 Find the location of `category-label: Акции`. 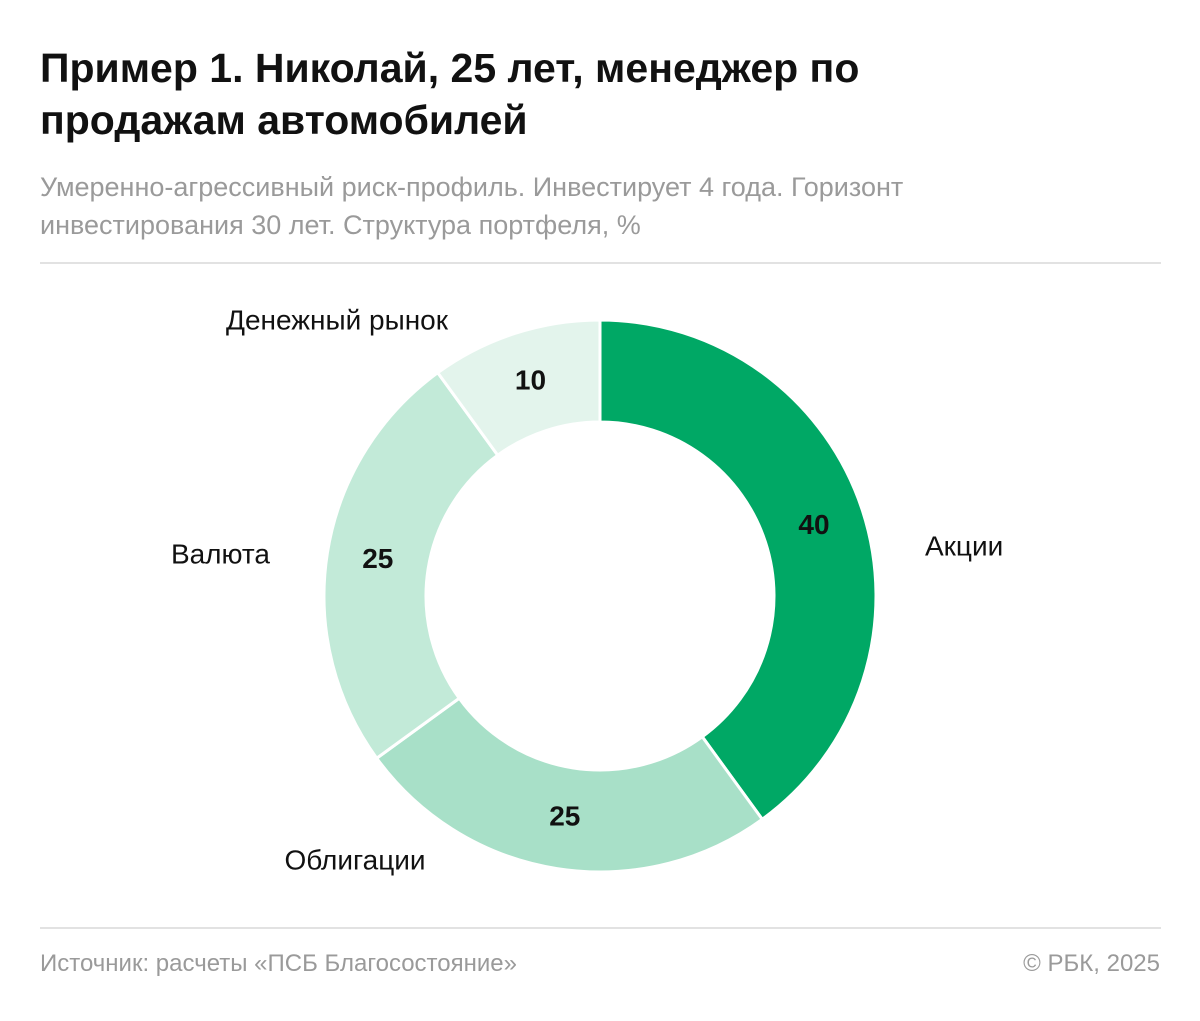

category-label: Акции is located at coordinates (964, 545).